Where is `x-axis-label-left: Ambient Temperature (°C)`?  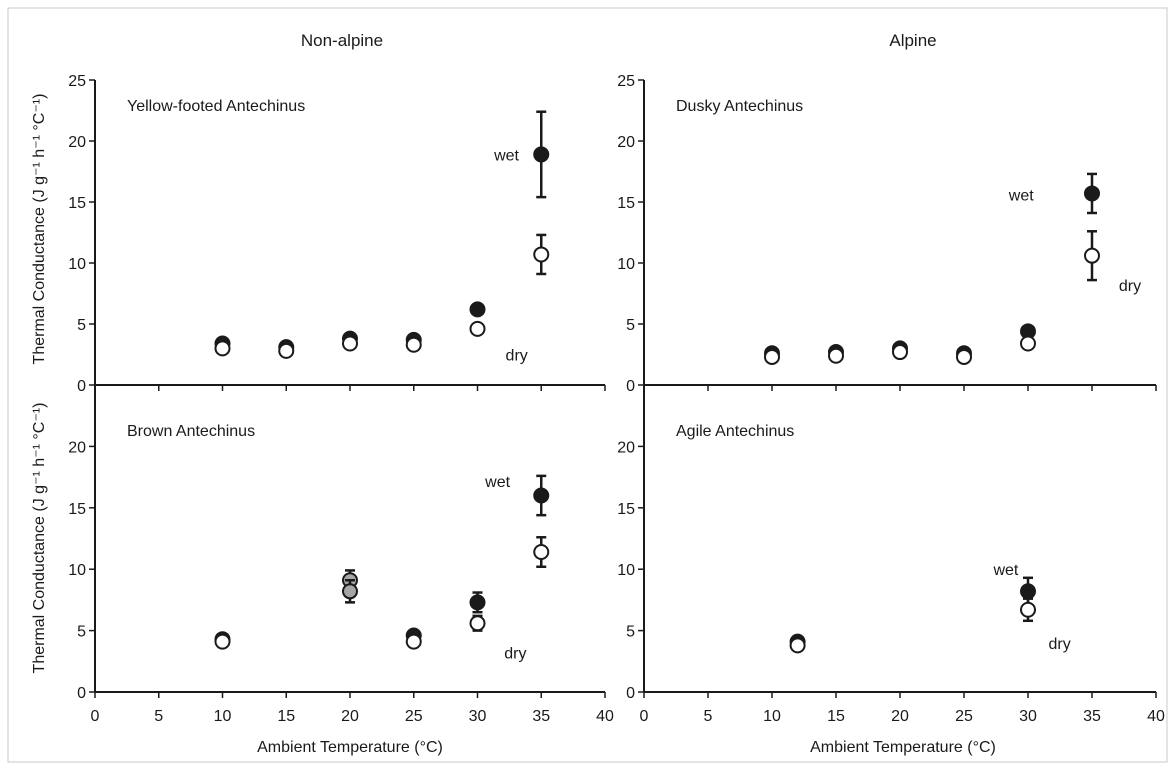
x-axis-label-left: Ambient Temperature (°C) is located at coordinates (350, 747).